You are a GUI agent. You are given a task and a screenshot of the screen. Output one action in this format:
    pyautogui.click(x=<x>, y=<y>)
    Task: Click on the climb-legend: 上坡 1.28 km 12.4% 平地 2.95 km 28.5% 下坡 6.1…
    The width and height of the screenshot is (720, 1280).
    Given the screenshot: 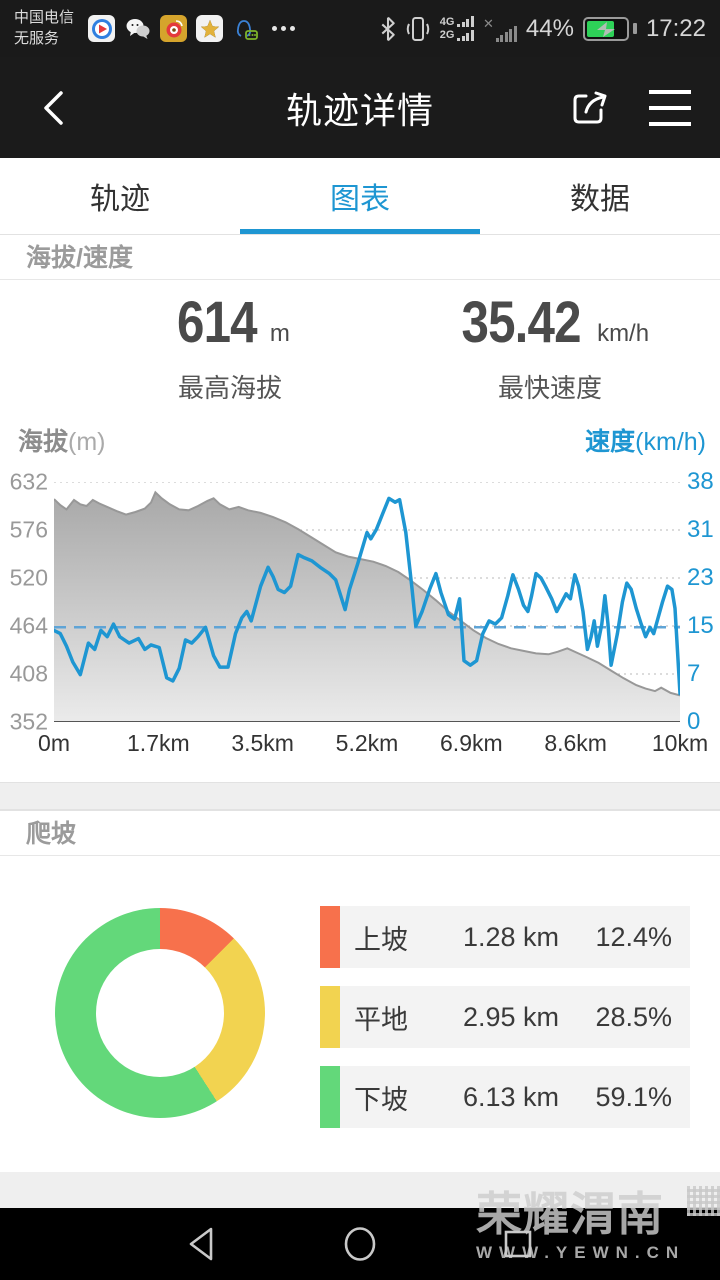 What is the action you would take?
    pyautogui.click(x=520, y=1014)
    